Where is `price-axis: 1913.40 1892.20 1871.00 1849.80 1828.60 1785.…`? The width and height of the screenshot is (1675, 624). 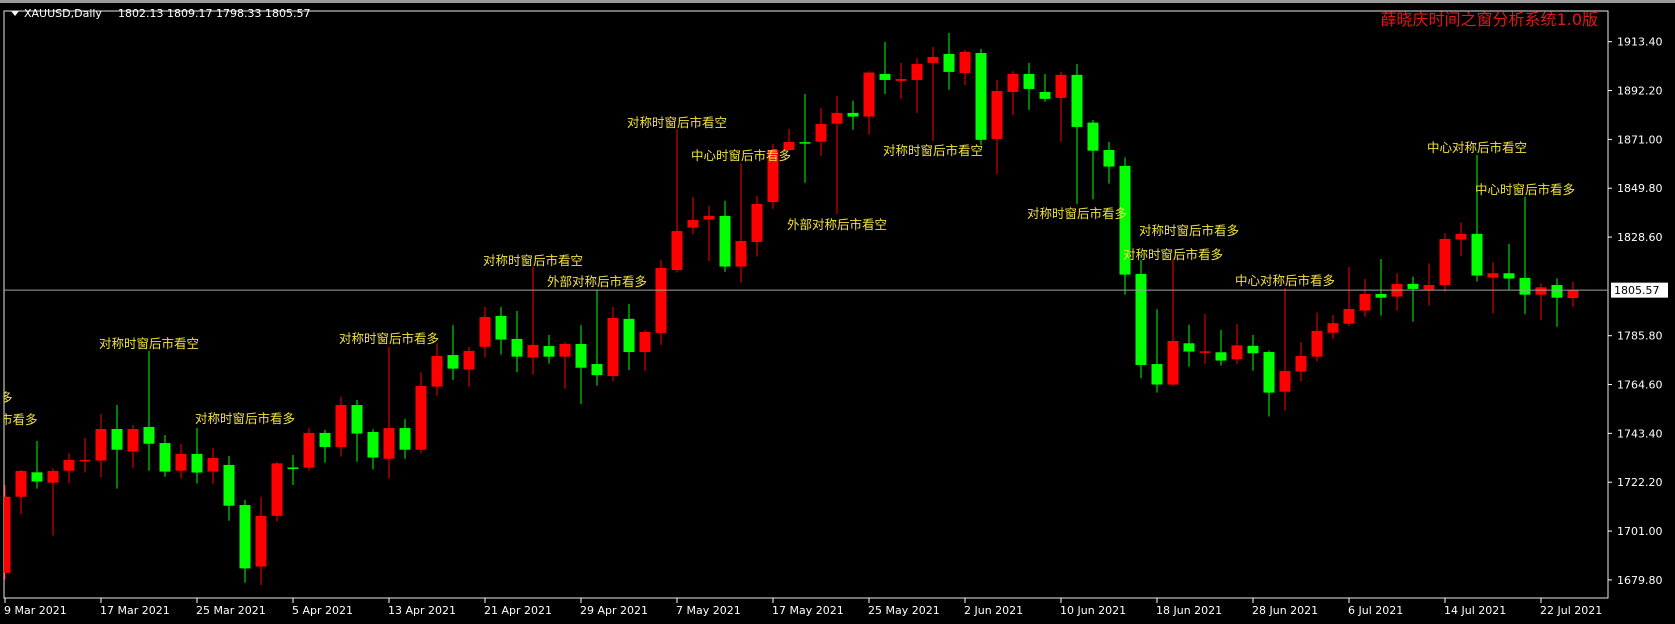 price-axis: 1913.40 1892.20 1871.00 1849.80 1828.60 1785.… is located at coordinates (1635, 311).